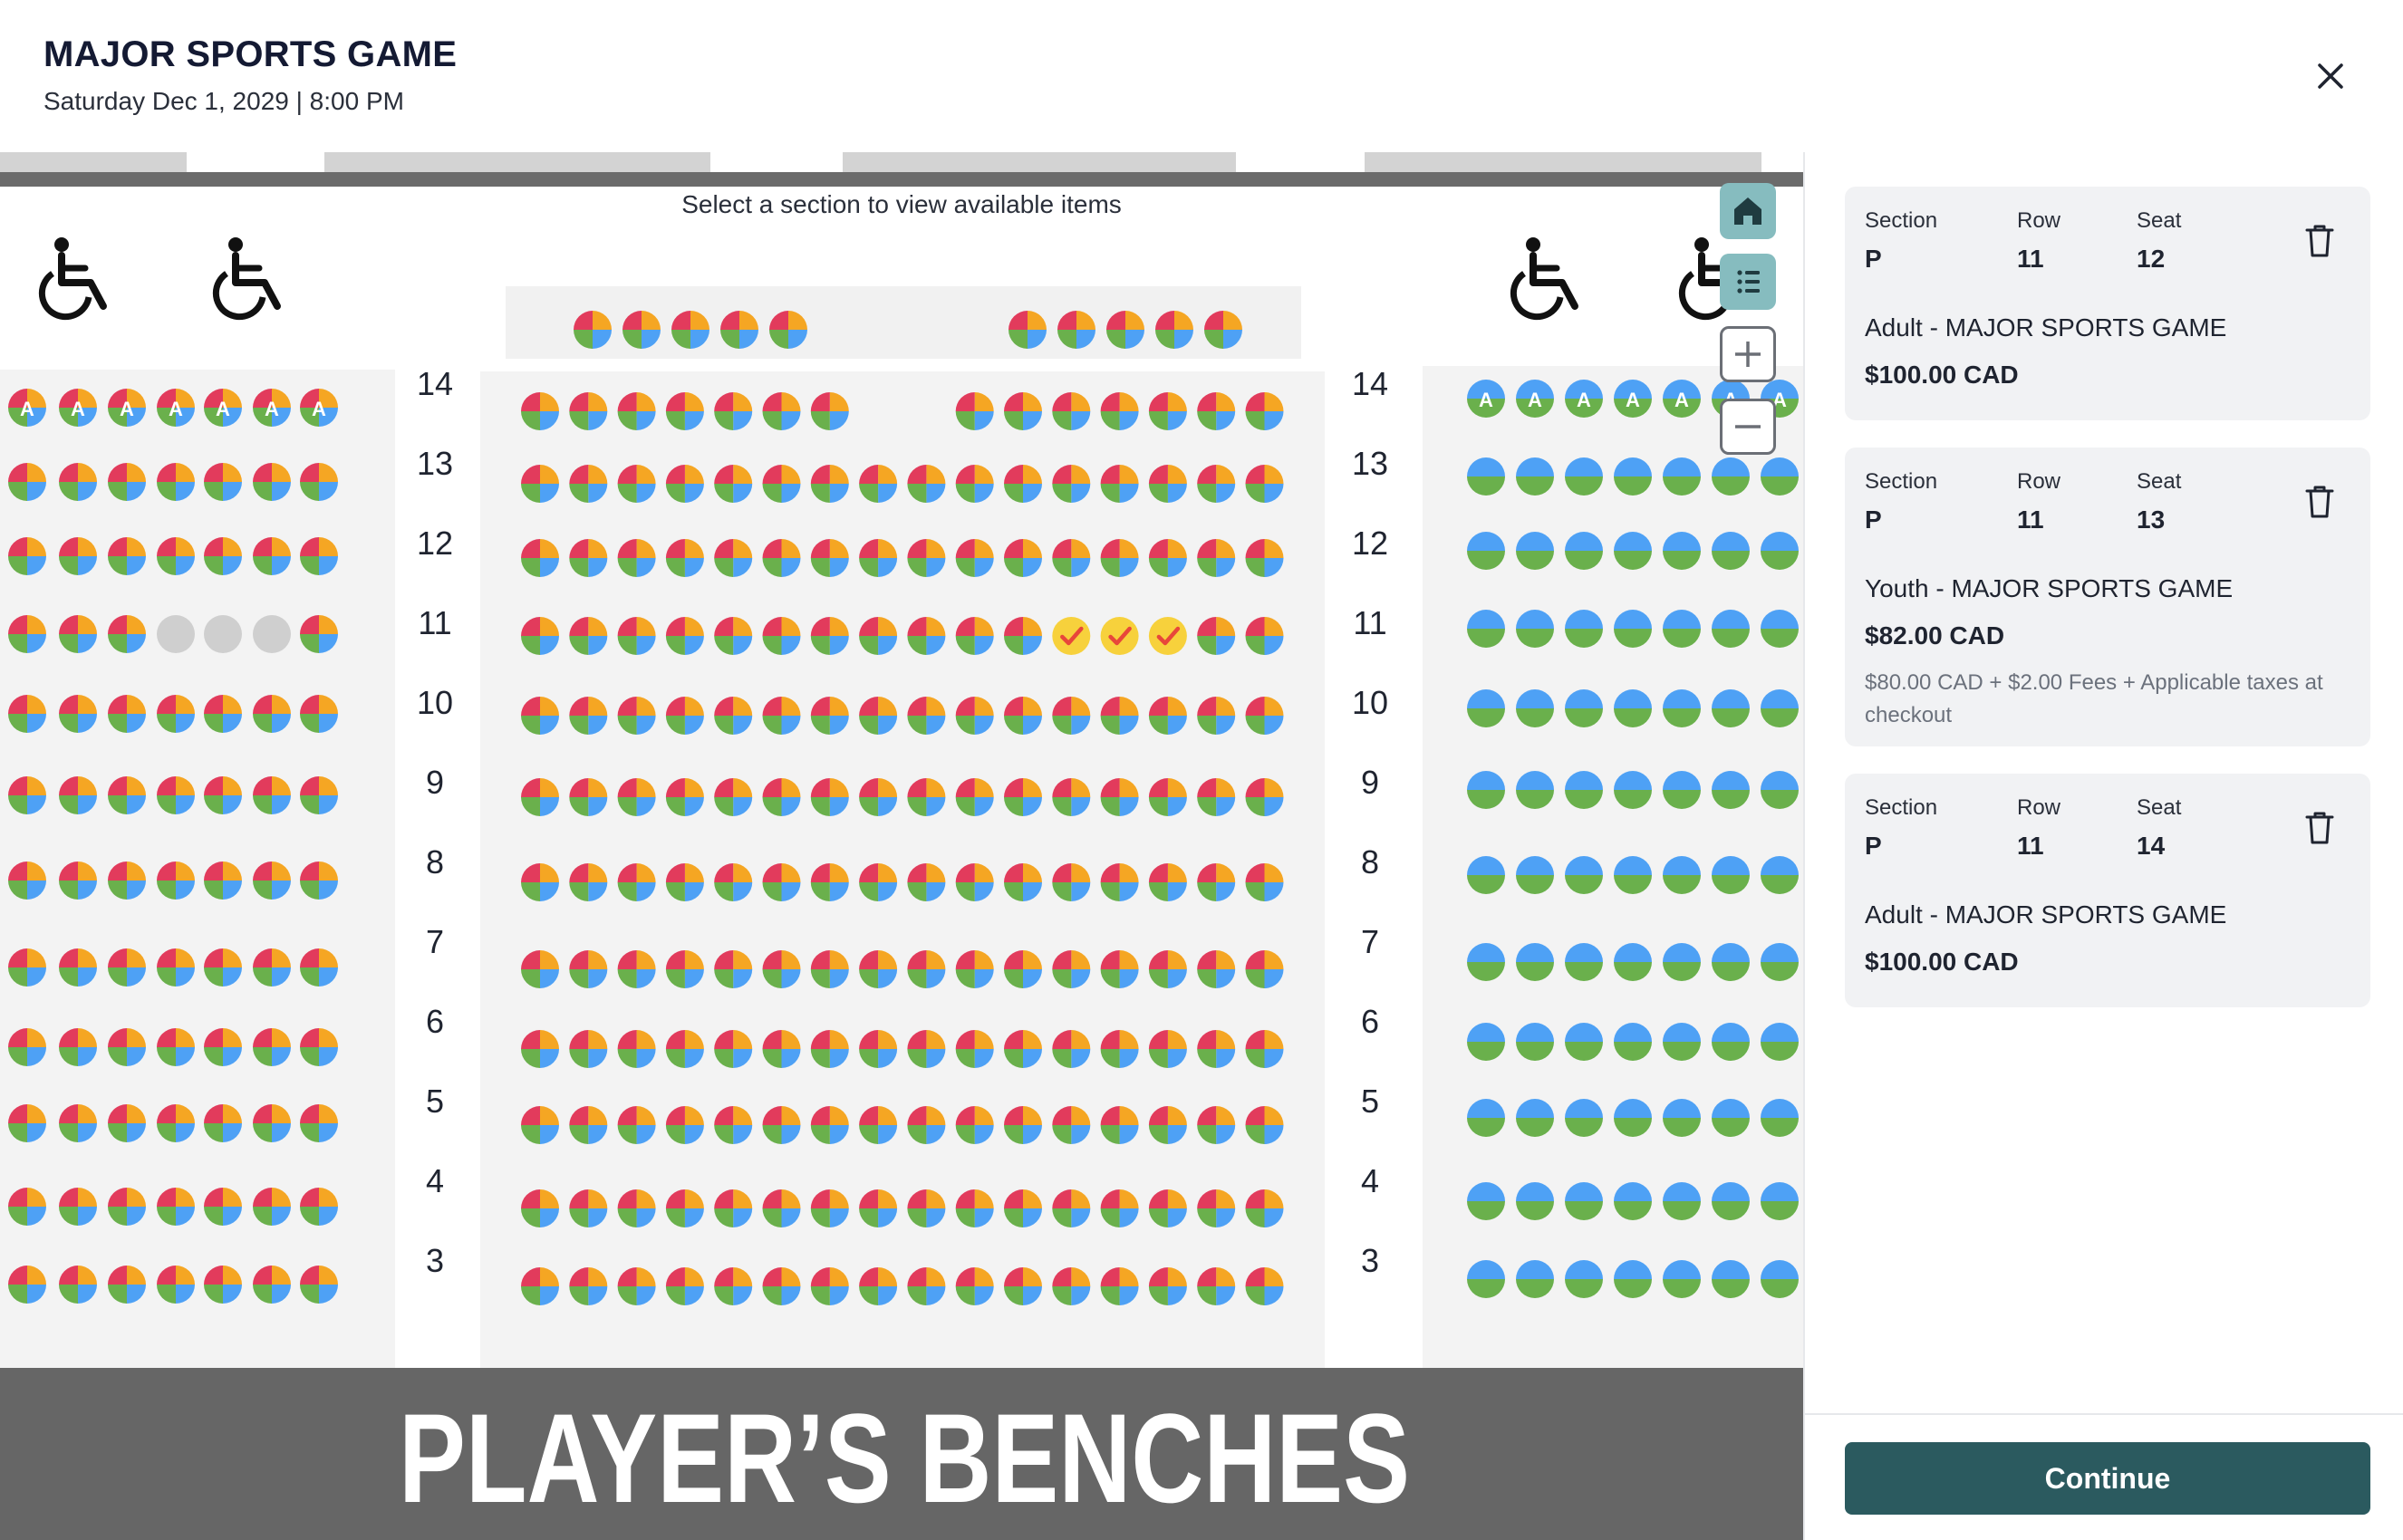  Describe the element at coordinates (2330, 76) in the screenshot. I see `close-button` at that location.